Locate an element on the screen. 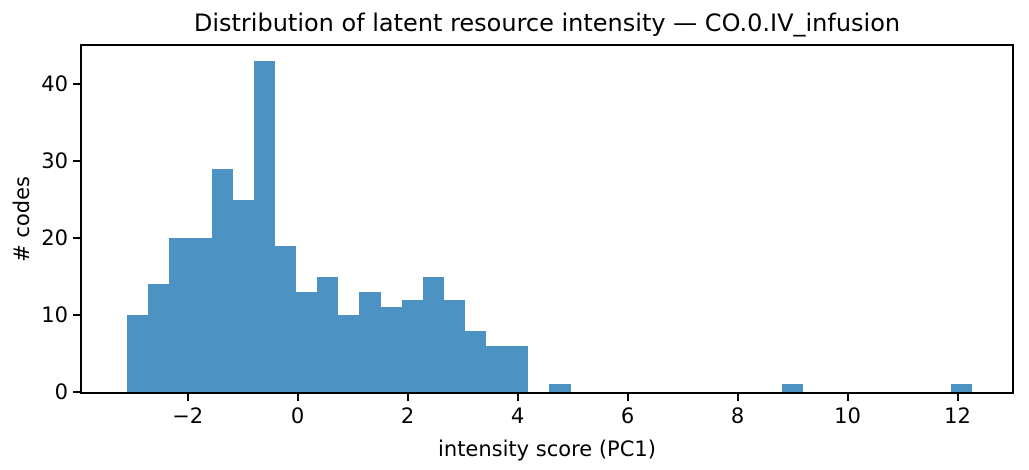 Image resolution: width=1029 pixels, height=470 pixels. y-tick-label: 30 is located at coordinates (54, 161).